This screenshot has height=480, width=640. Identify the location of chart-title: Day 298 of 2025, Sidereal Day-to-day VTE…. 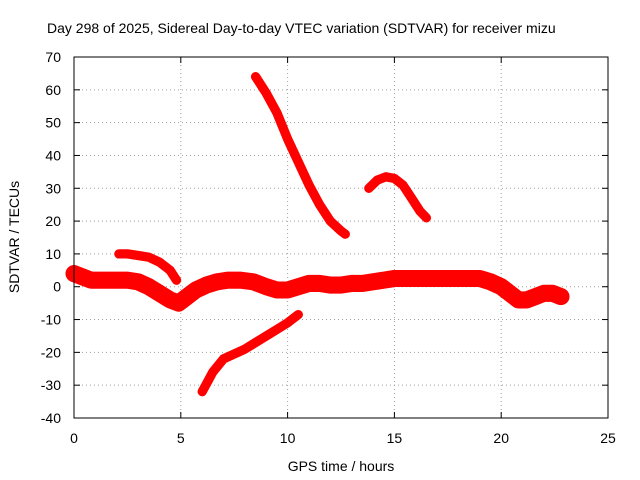
(301, 28).